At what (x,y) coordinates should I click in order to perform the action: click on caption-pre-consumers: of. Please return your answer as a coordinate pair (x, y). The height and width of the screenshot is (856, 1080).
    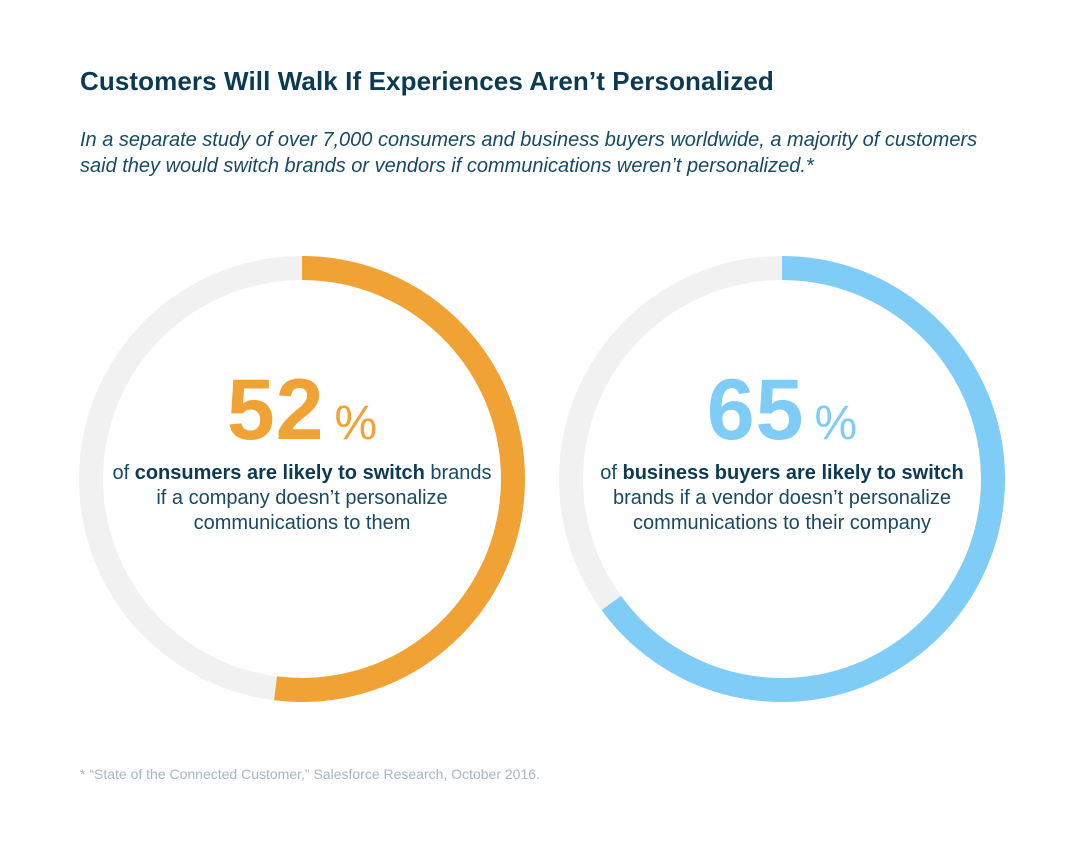
    Looking at the image, I should click on (123, 473).